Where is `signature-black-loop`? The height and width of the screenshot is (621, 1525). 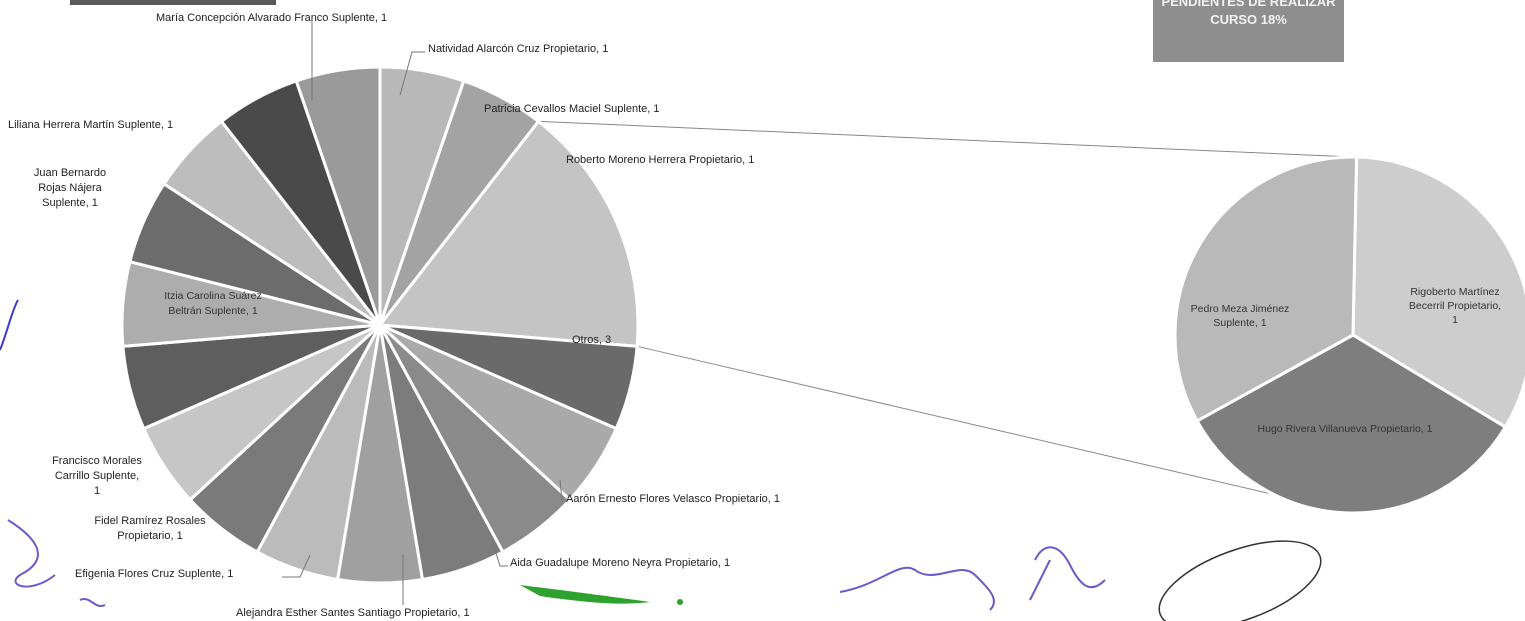 signature-black-loop is located at coordinates (1240, 580).